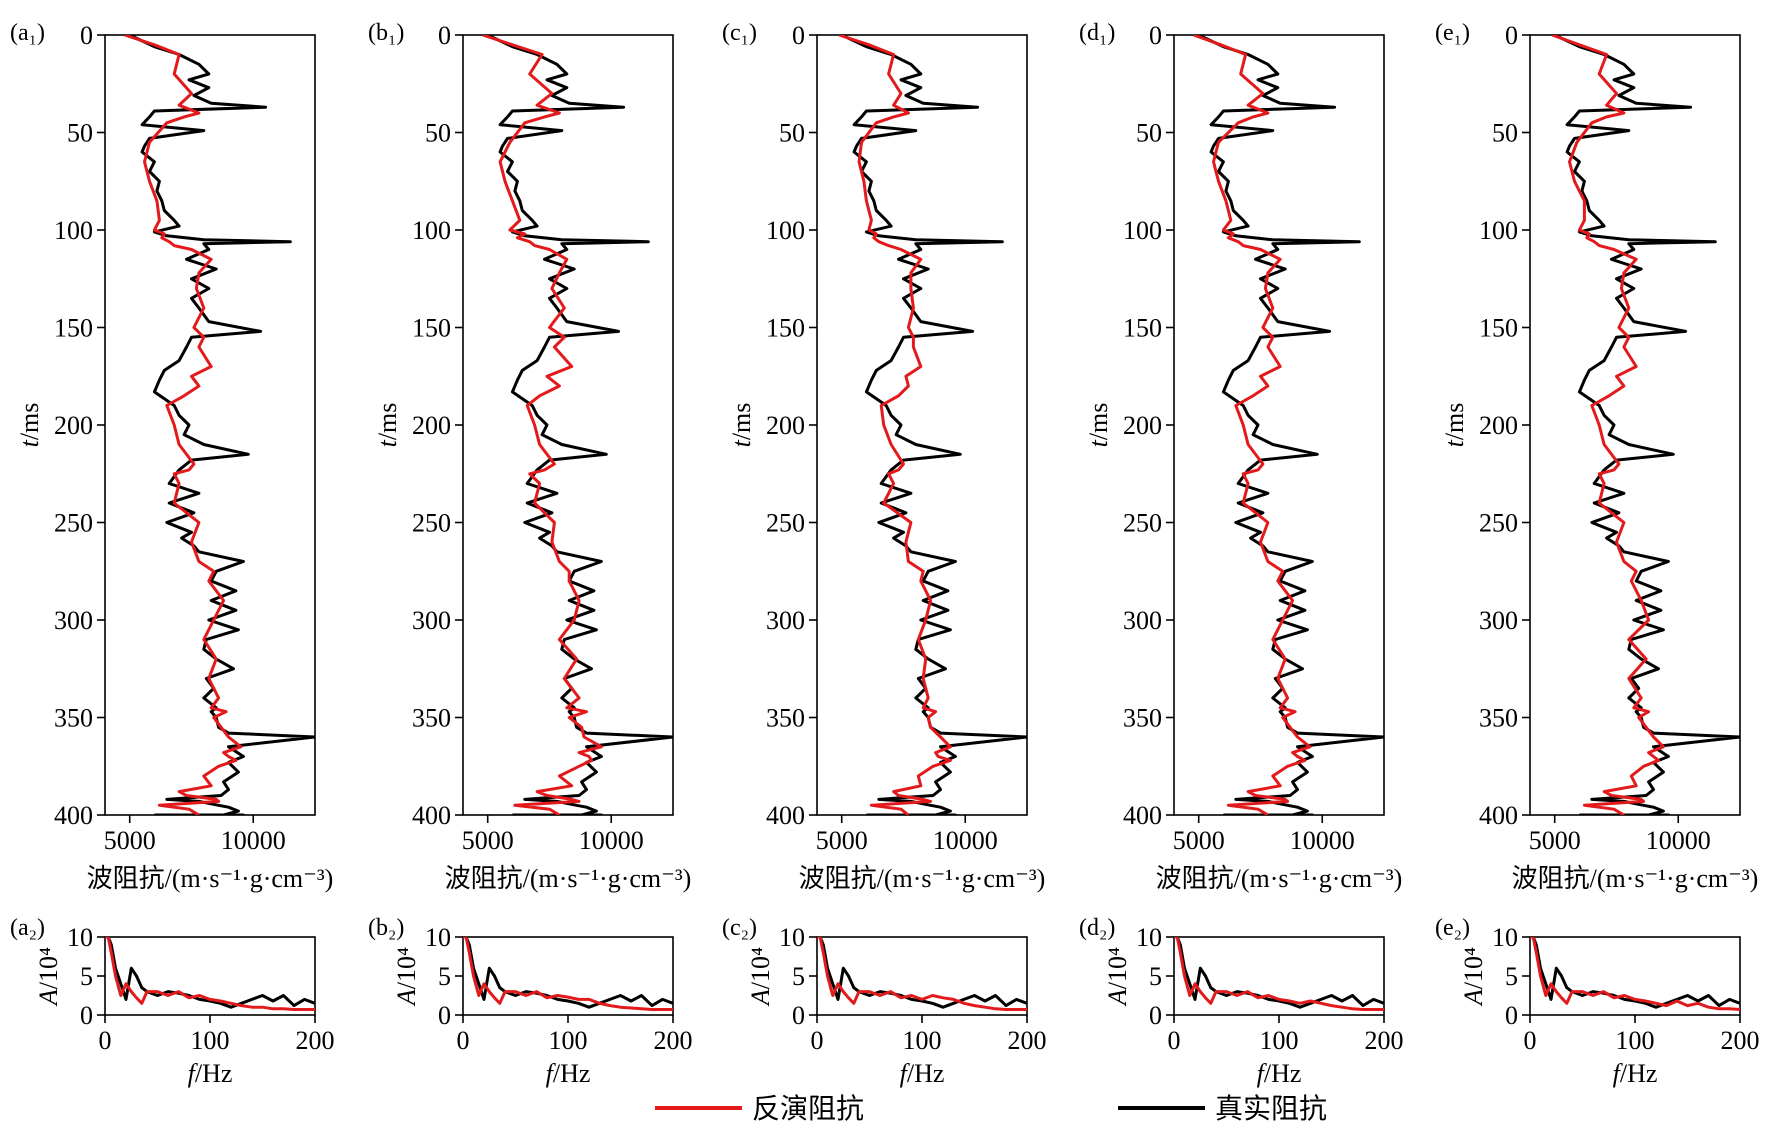 This screenshot has width=1772, height=1123. I want to click on legend-label-inverted: 反演阻抗, so click(808, 1107).